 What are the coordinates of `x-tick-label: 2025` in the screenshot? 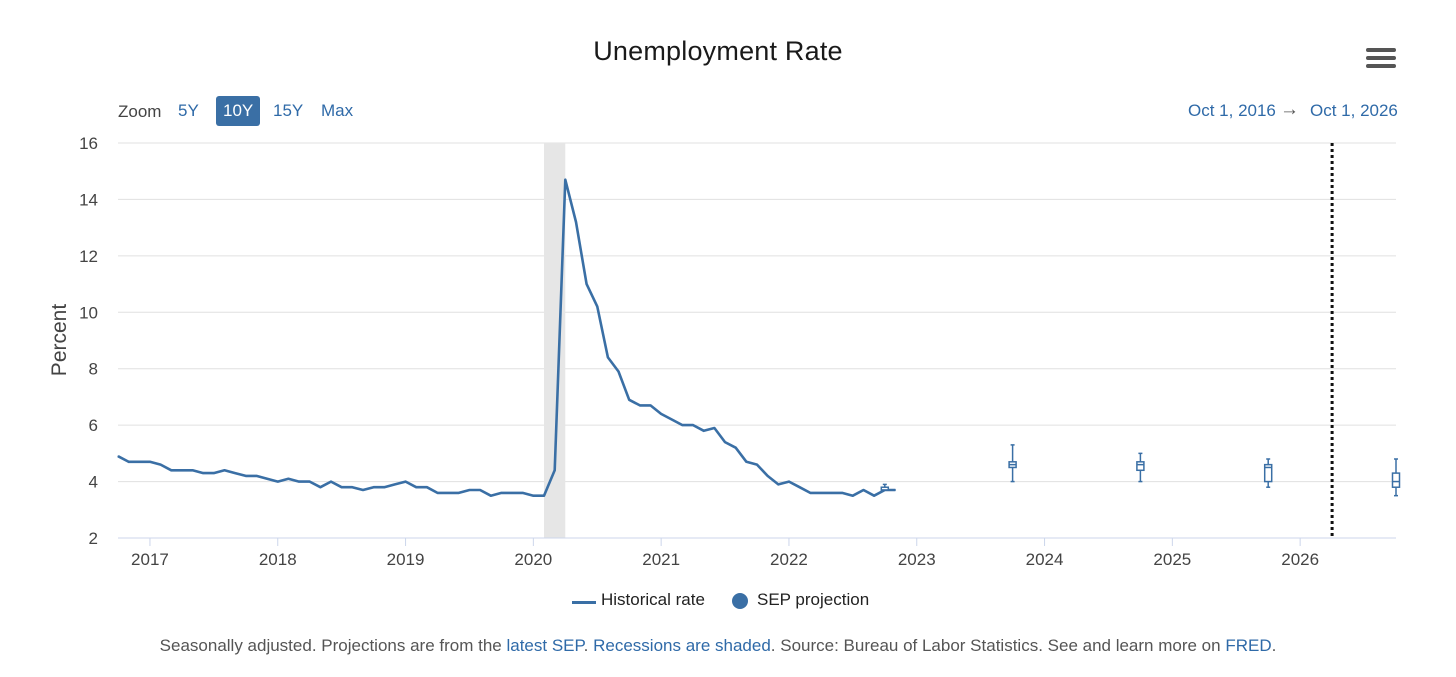 It's located at (1172, 559).